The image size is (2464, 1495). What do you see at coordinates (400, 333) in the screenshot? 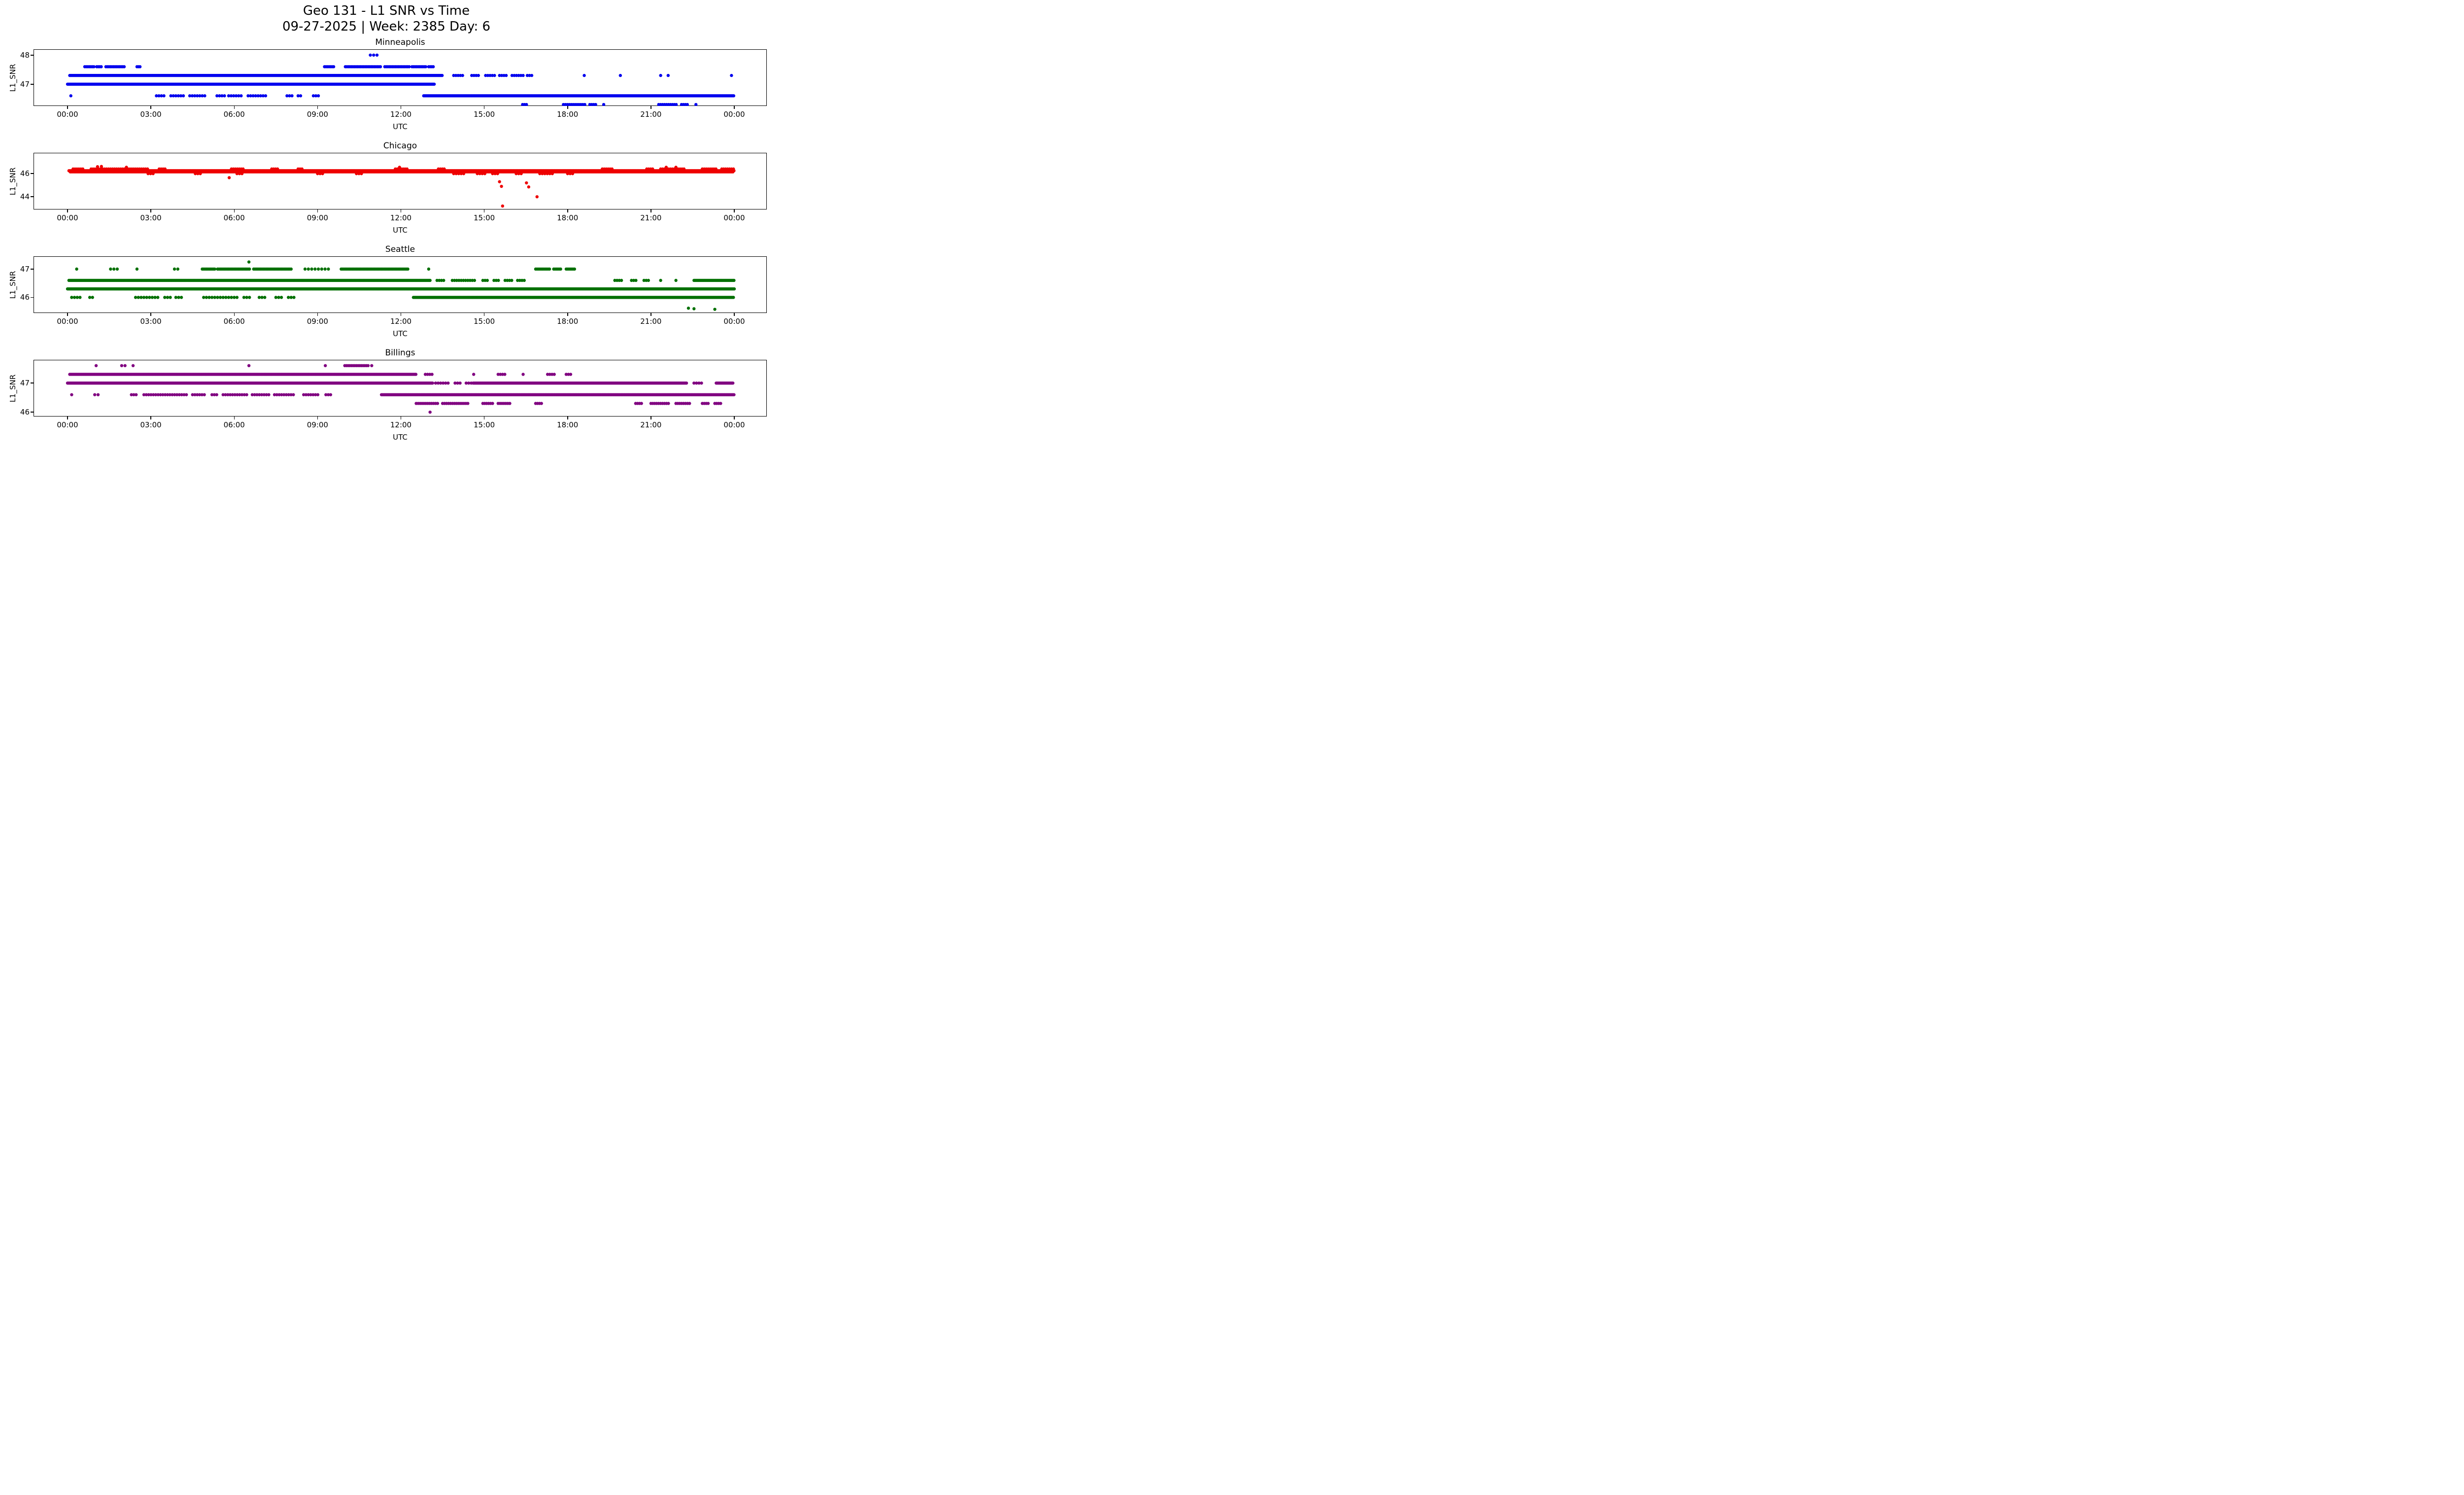
I see `x-axis-label-seattle: UTC` at bounding box center [400, 333].